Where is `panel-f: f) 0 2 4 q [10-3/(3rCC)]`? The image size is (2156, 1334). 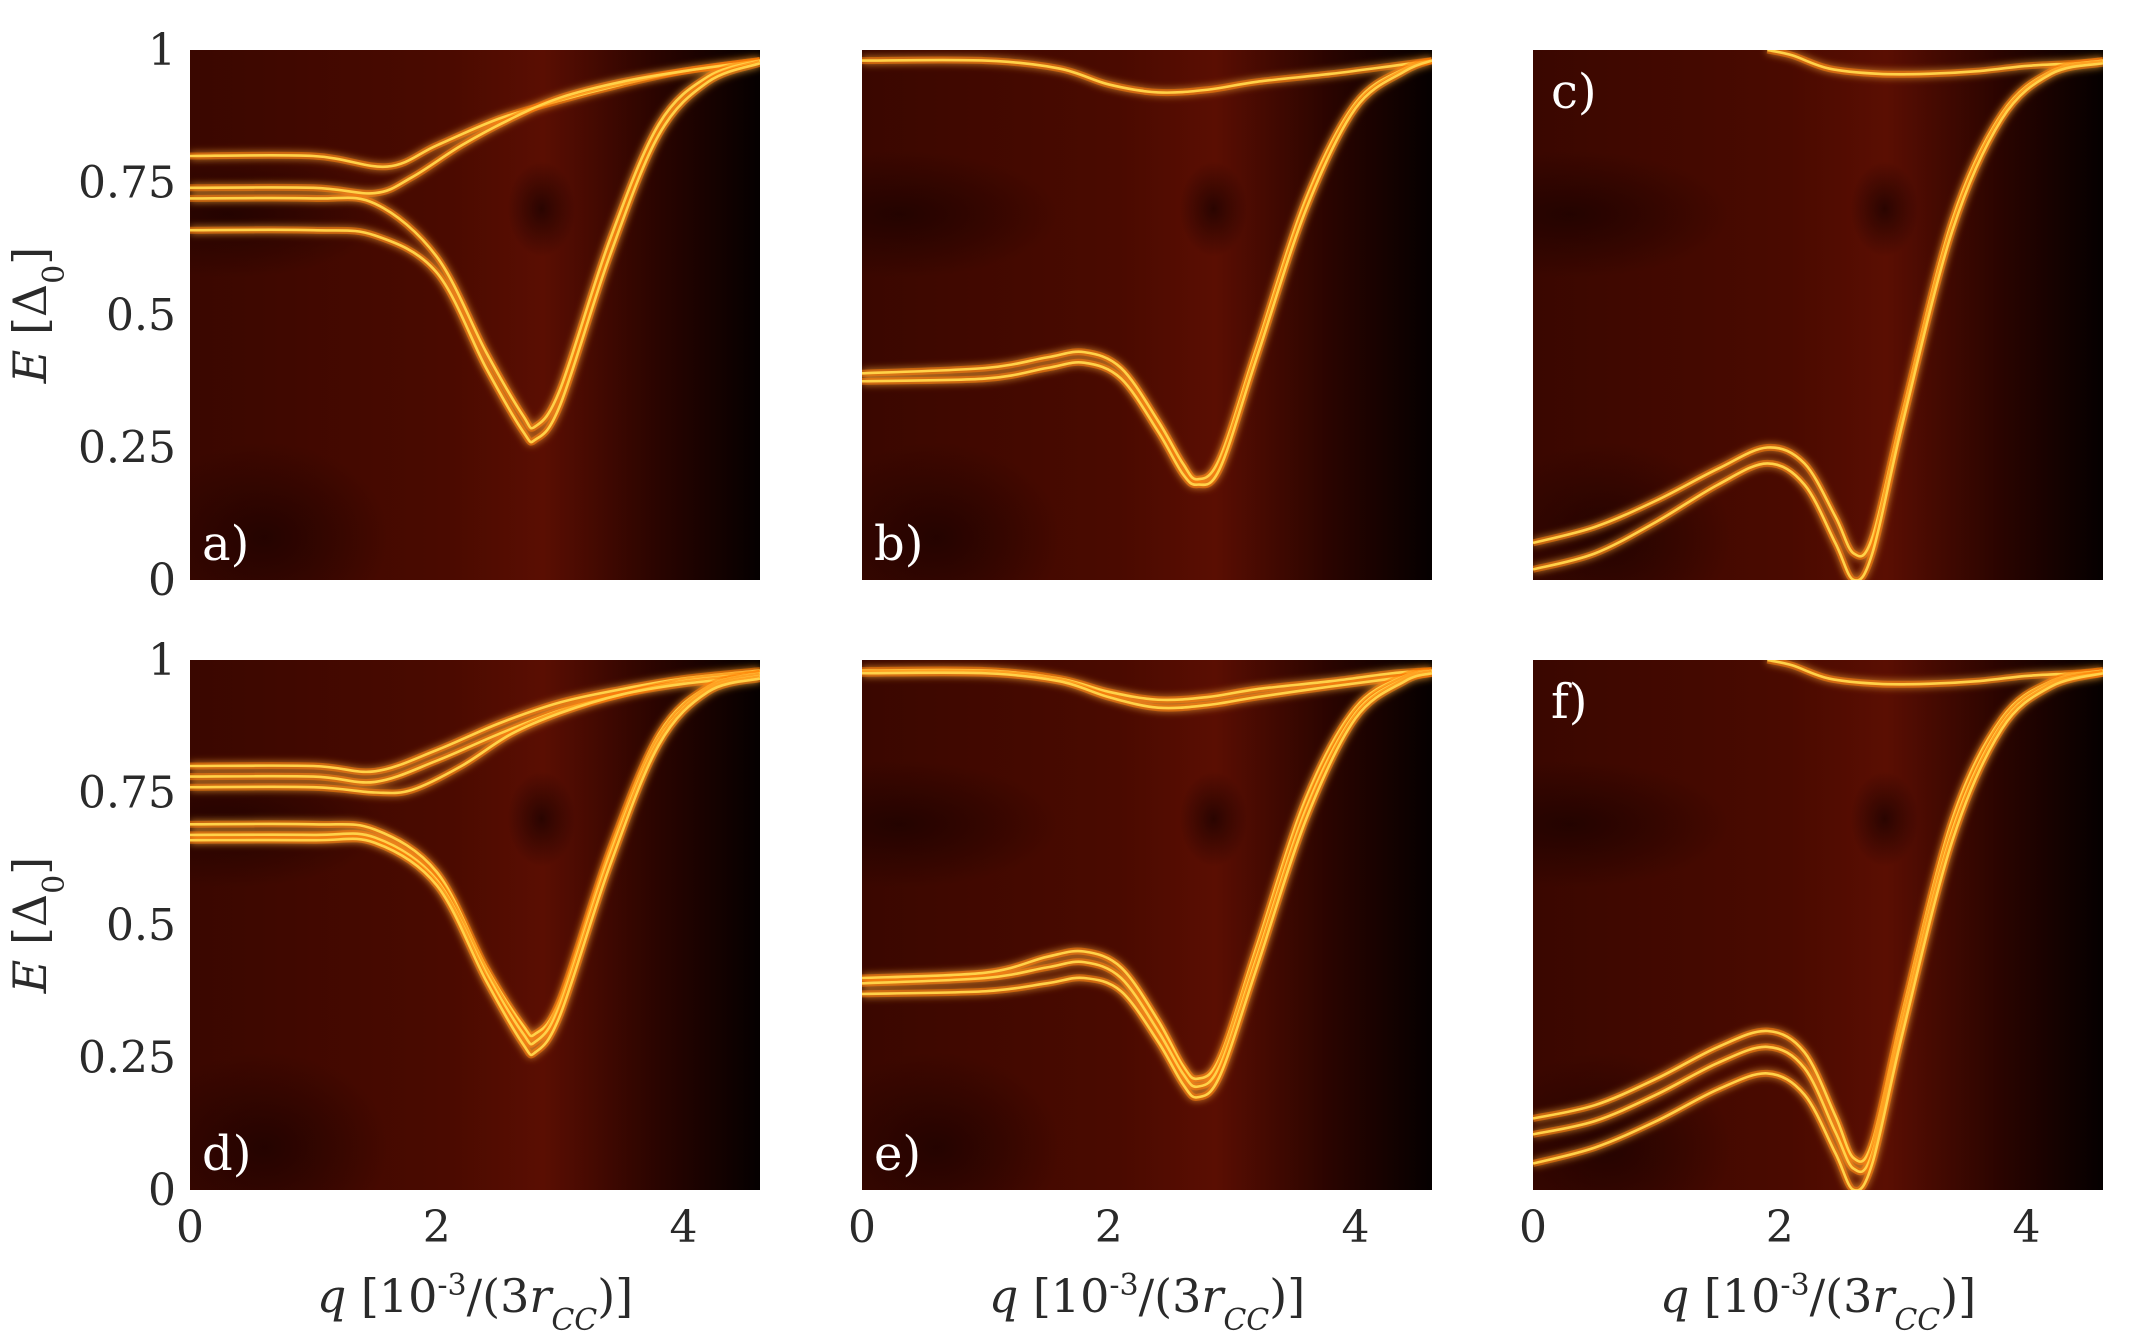 panel-f: f) 0 2 4 q [10-3/(3rCC)] is located at coordinates (1811, 997).